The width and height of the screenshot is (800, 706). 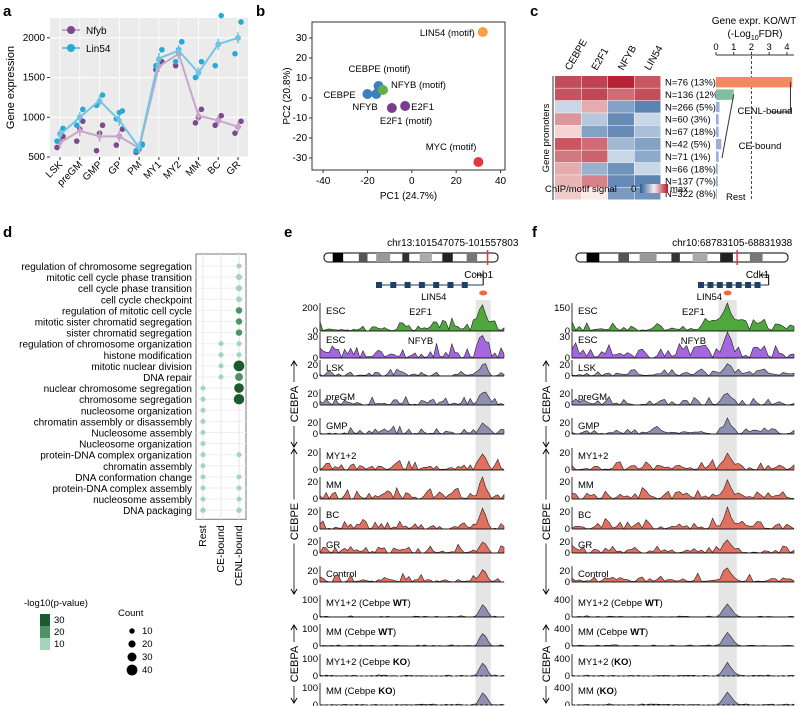 I want to click on track-label-part: GMP, so click(x=337, y=426).